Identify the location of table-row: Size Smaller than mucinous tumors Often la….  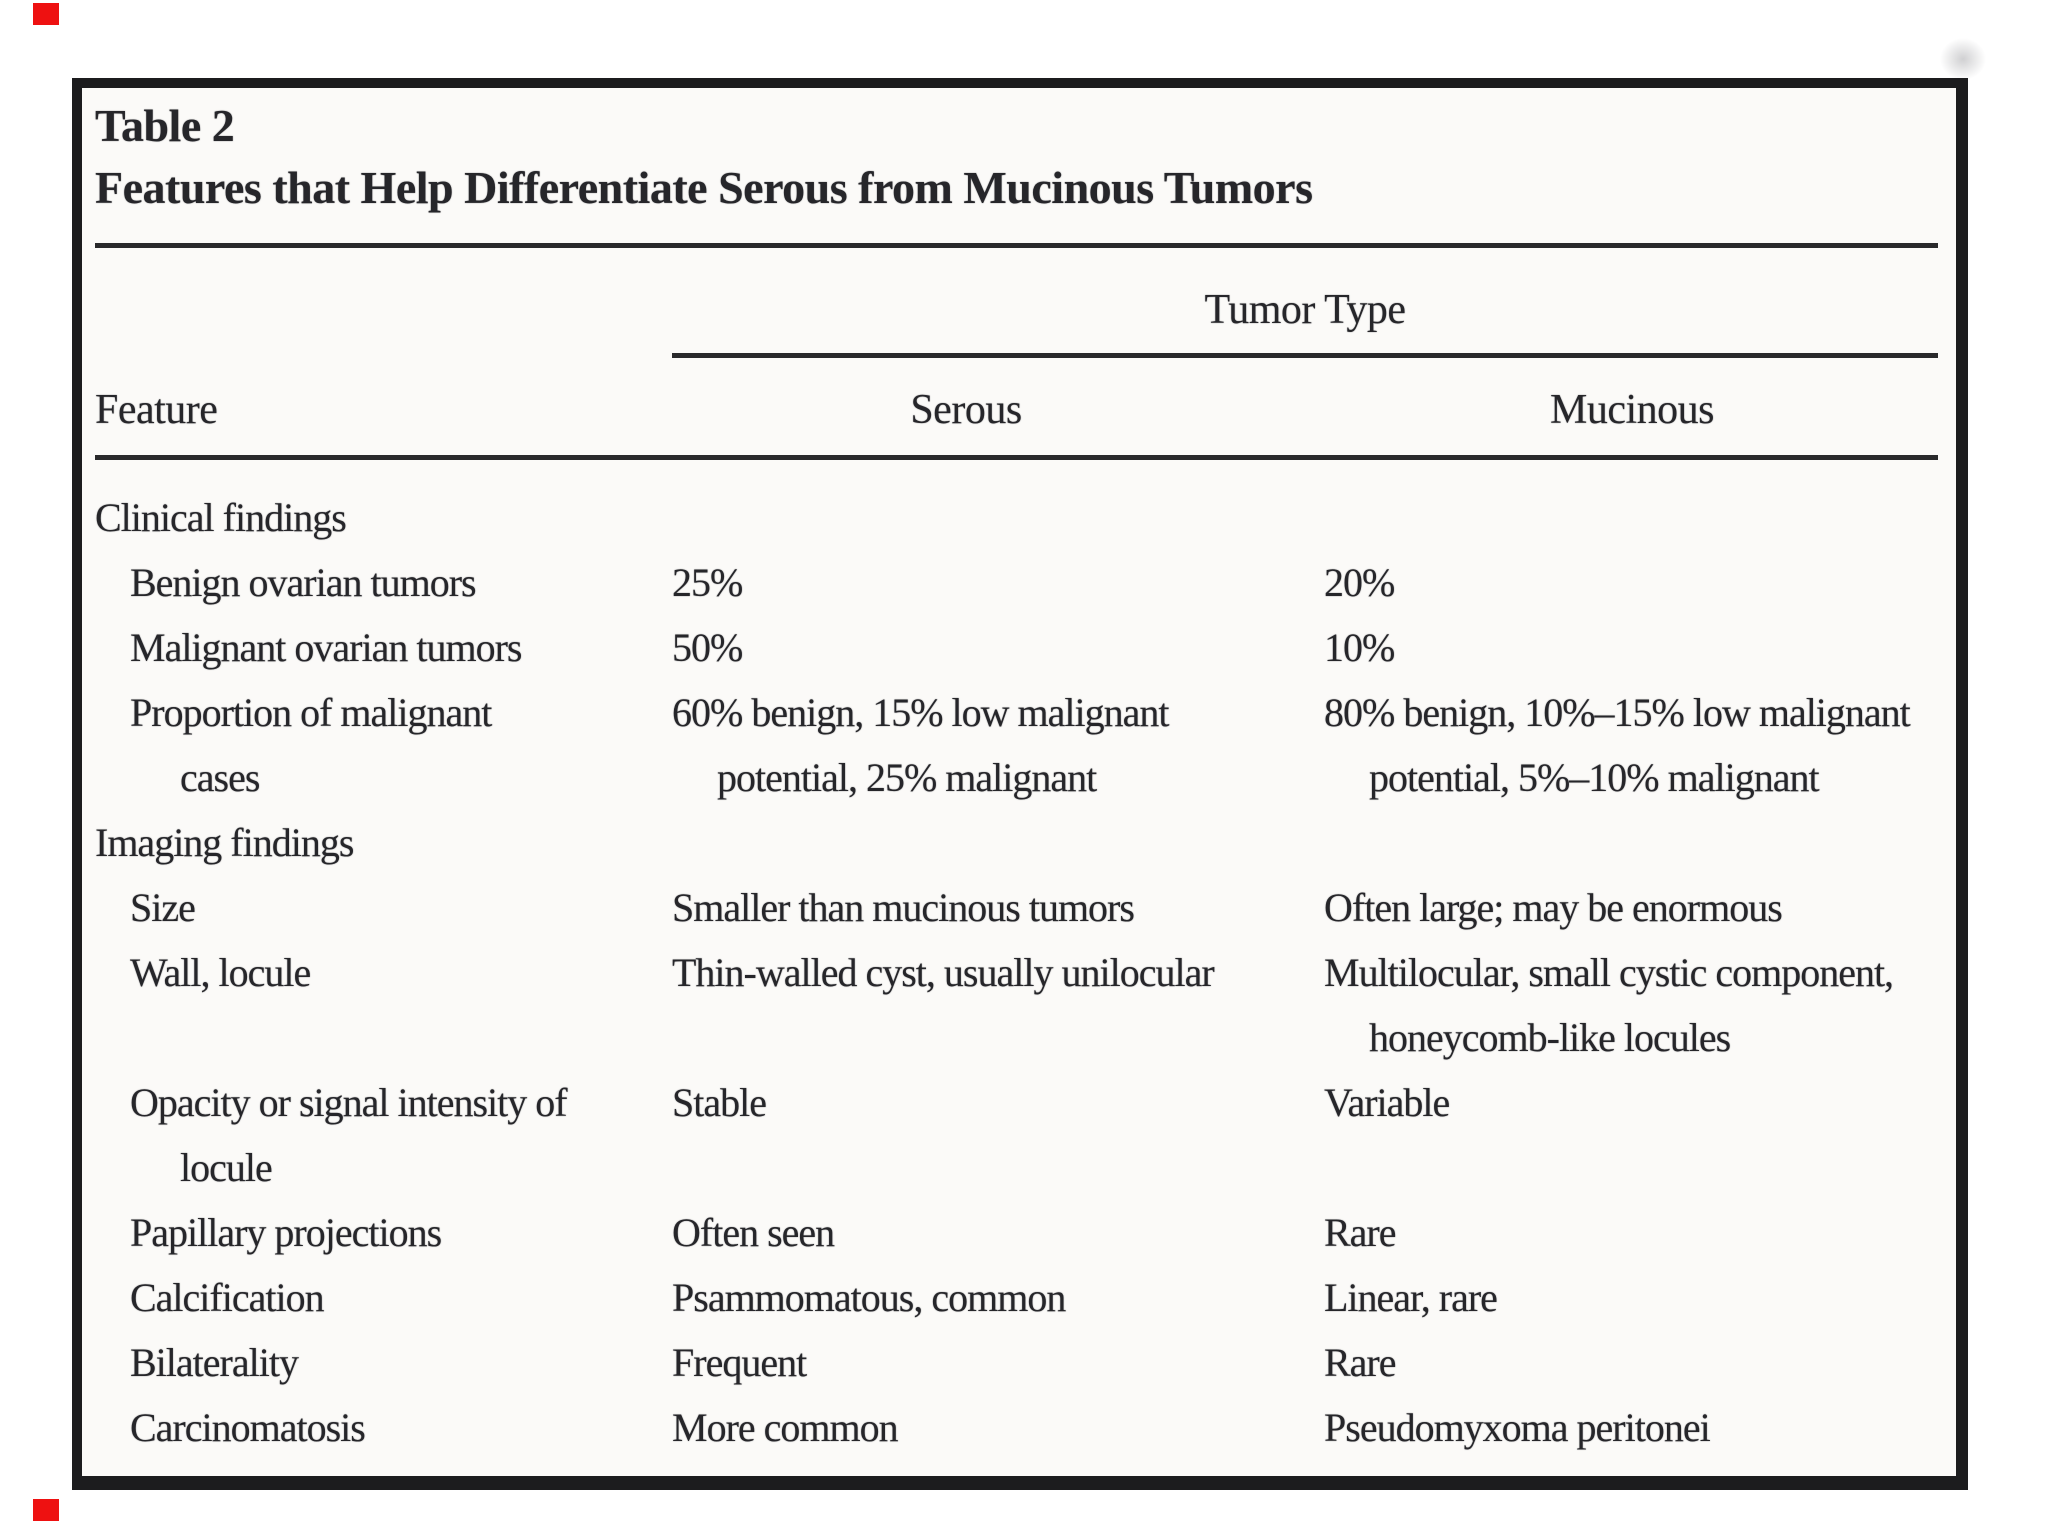
(1017, 916).